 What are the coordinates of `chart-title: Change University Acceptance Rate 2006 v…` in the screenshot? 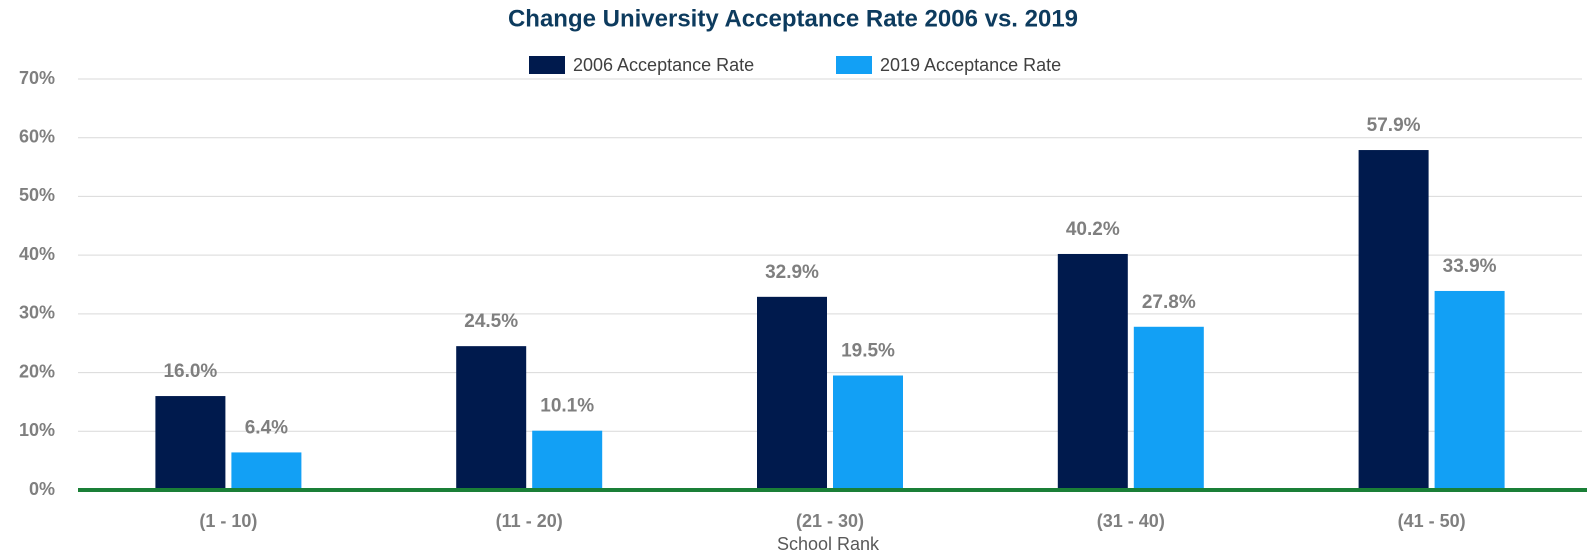 It's located at (793, 18).